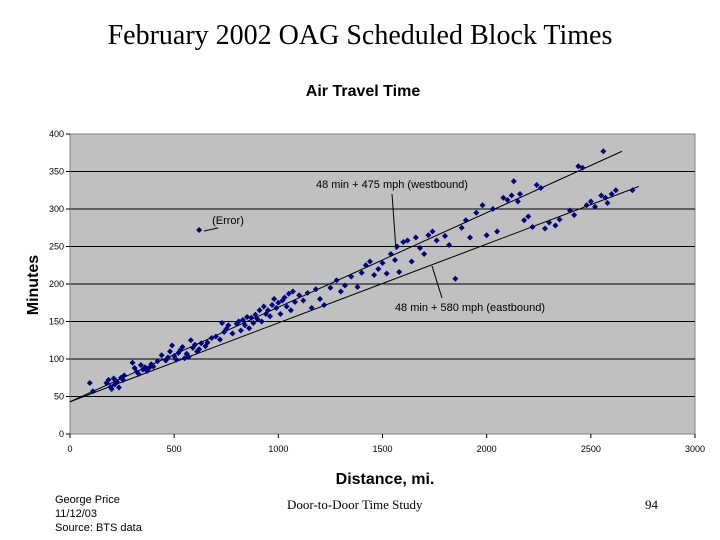 This screenshot has height=540, width=720. Describe the element at coordinates (487, 449) in the screenshot. I see `x-tick-label: 2000` at that location.